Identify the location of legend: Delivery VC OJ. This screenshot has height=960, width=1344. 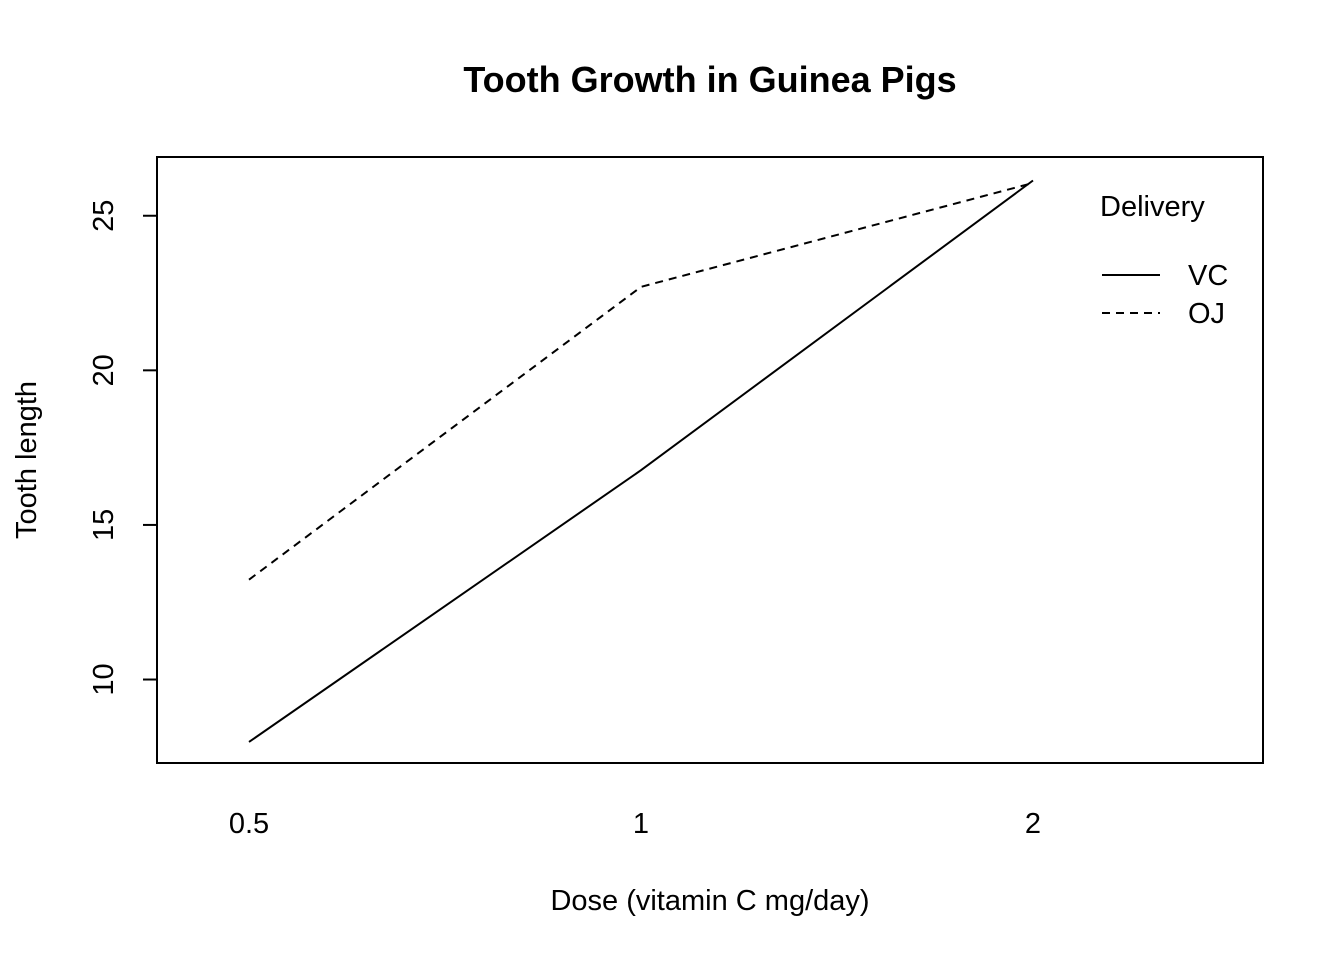
(1164, 260).